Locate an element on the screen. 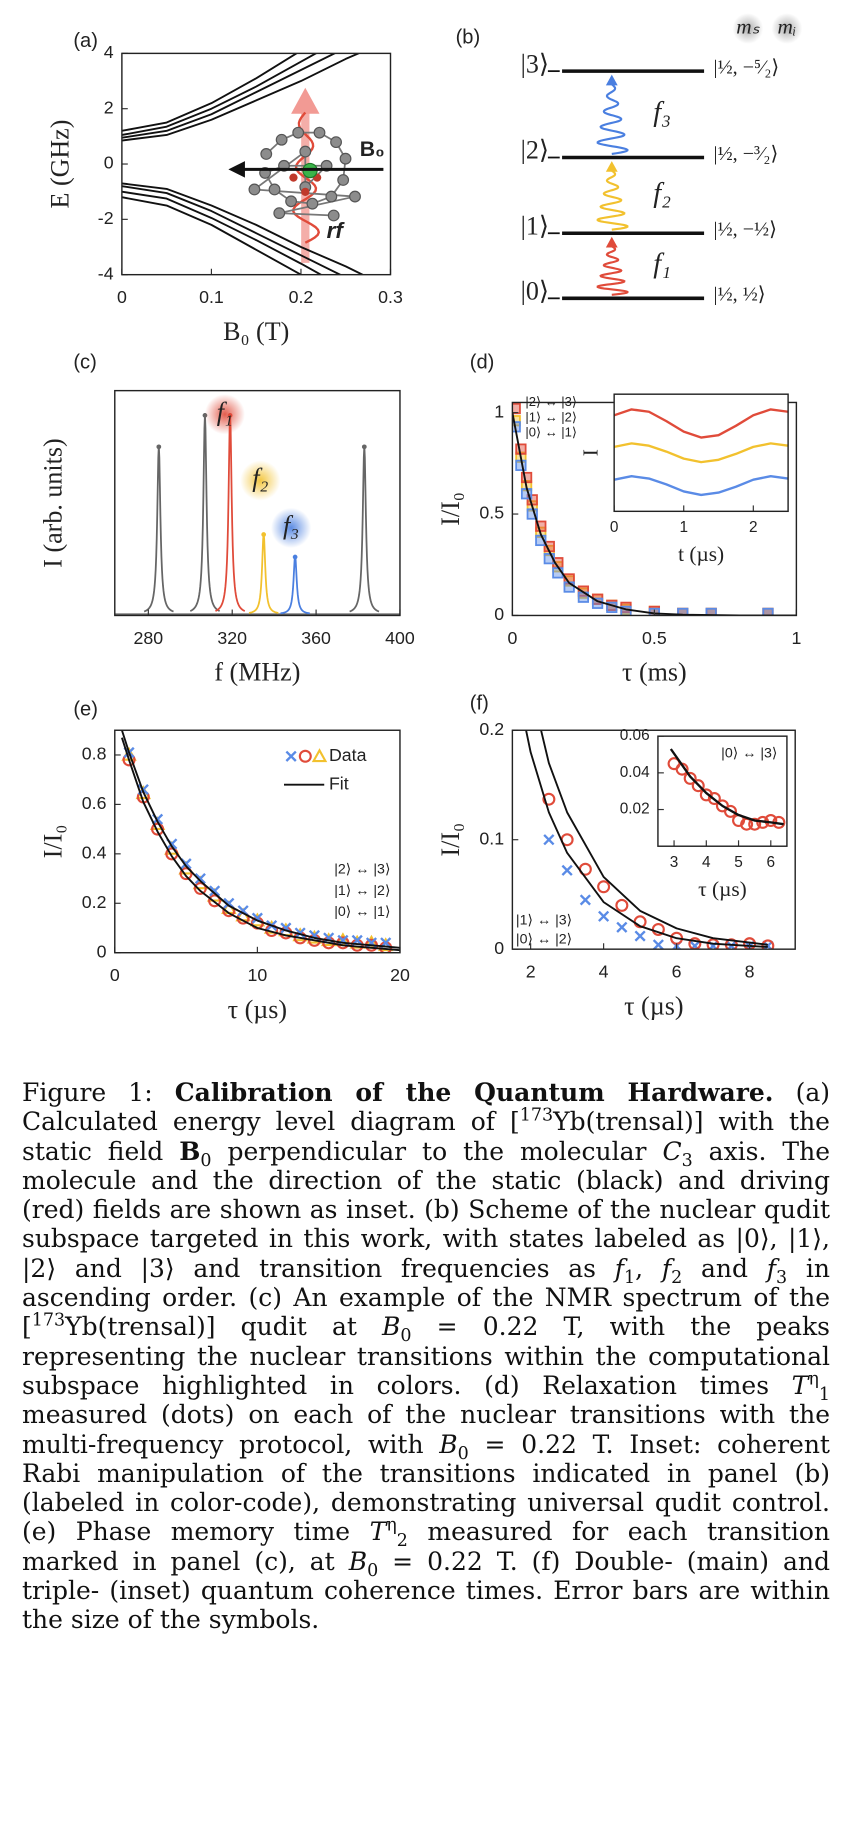  caption-run: 1 is located at coordinates (824, 1394).